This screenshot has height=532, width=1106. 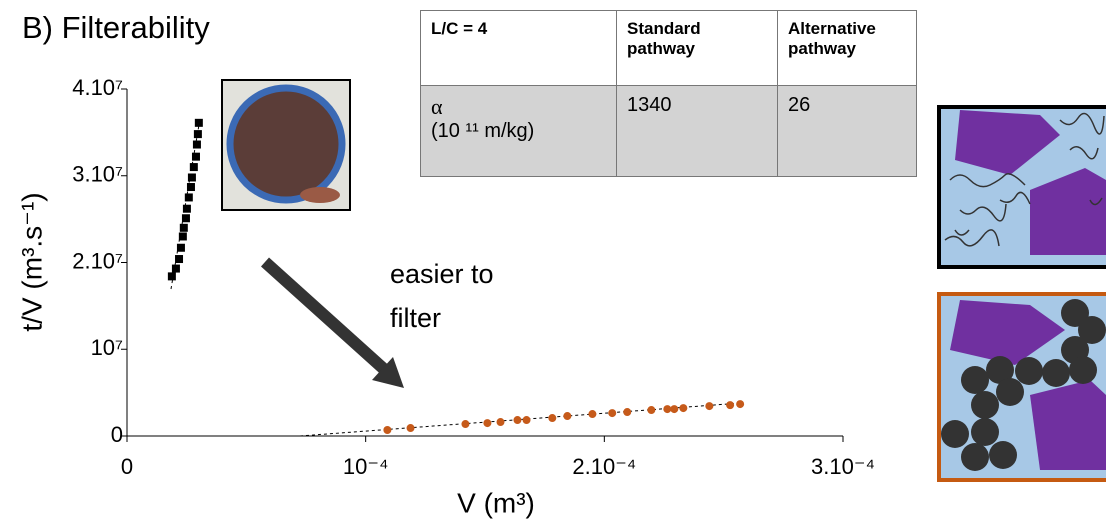 What do you see at coordinates (116, 27) in the screenshot?
I see `chart-title: B) Filterability` at bounding box center [116, 27].